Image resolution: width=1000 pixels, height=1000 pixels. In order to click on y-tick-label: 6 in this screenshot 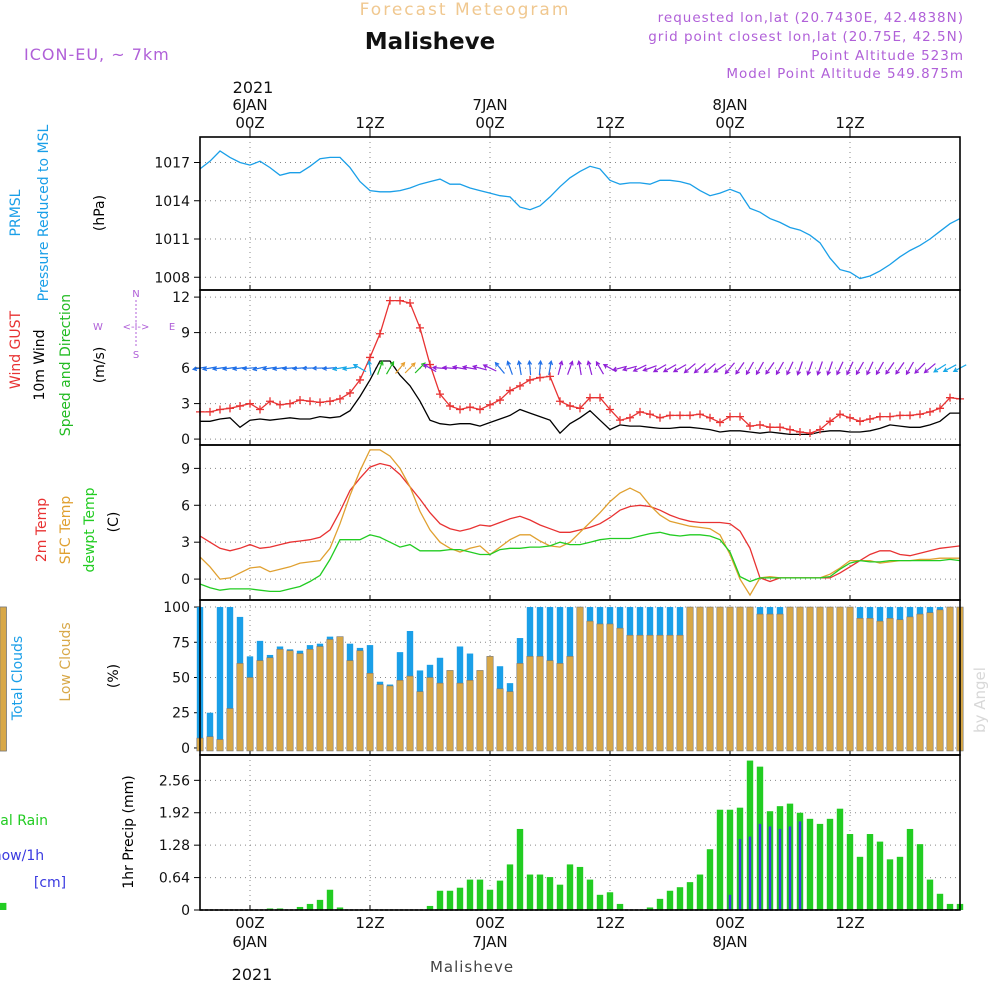, I will do `click(185, 506)`.